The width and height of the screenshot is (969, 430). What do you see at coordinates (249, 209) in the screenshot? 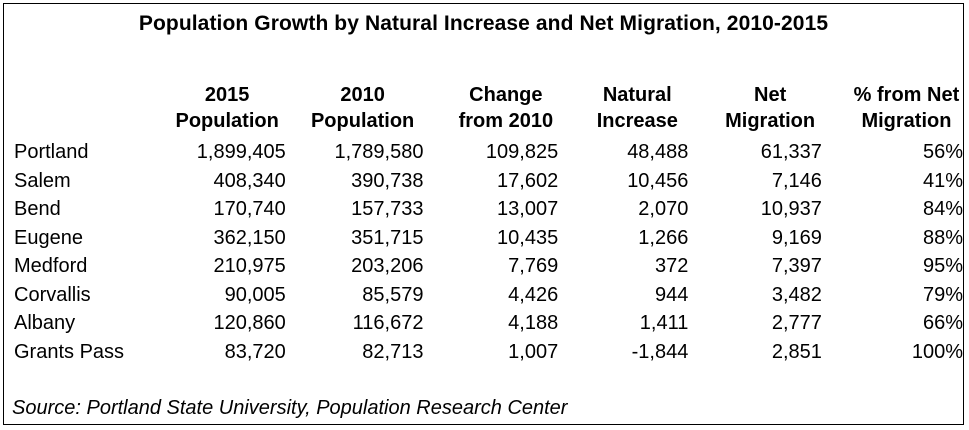
I see `pop-2015-cell: 170,740` at bounding box center [249, 209].